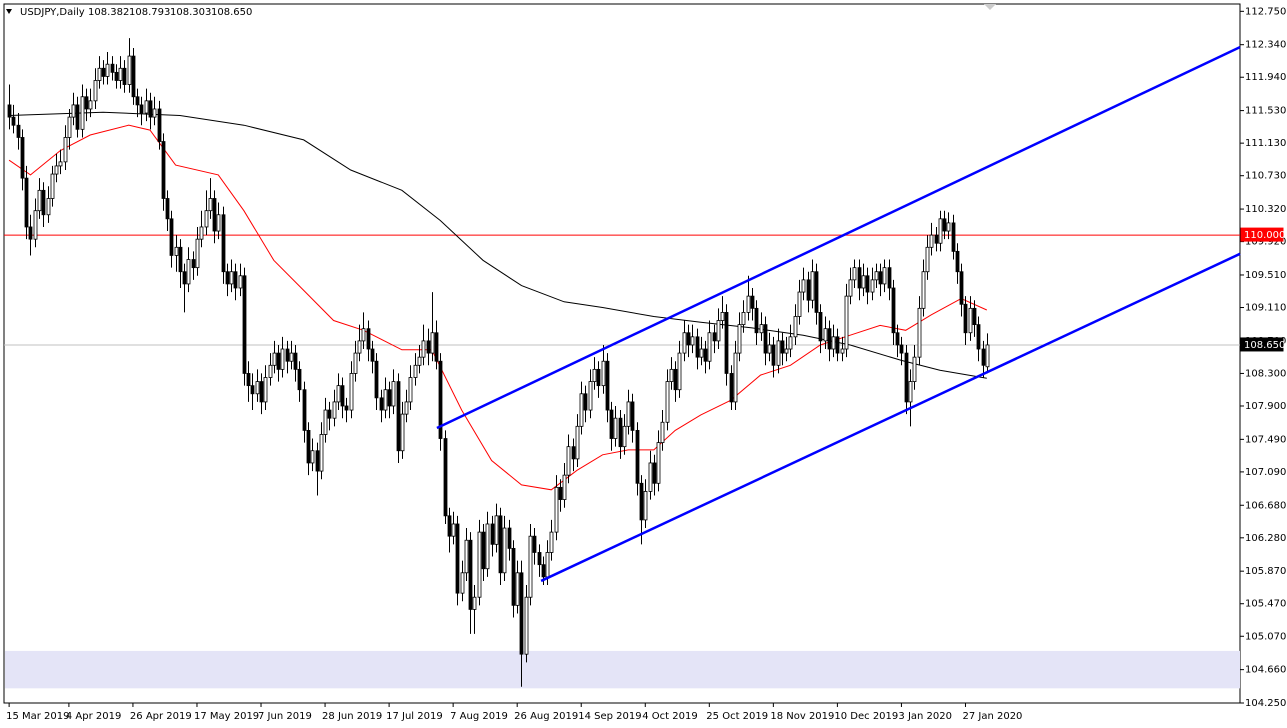  I want to click on y-tick-label: 108.300, so click(1265, 373).